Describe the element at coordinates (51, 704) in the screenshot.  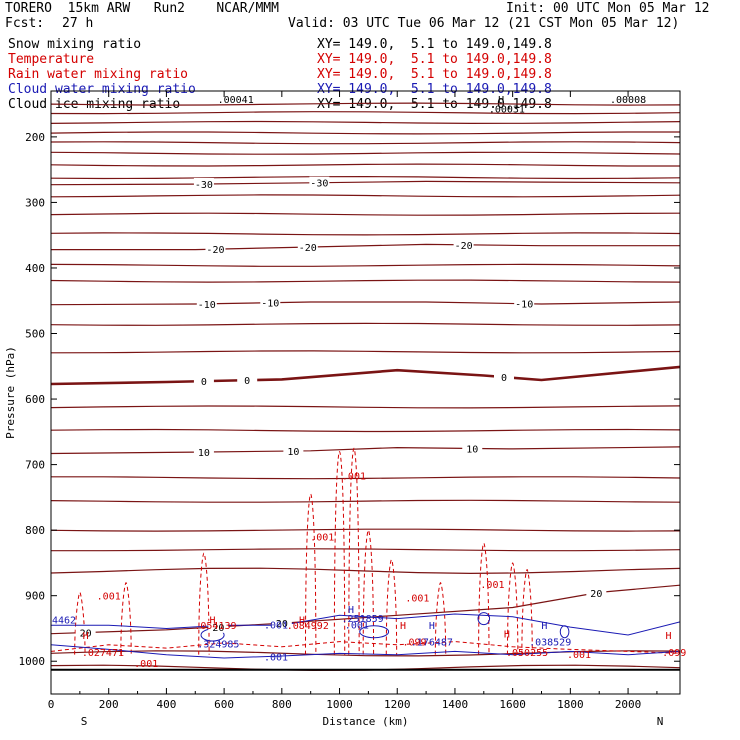
I see `x-tick-label: 0` at that location.